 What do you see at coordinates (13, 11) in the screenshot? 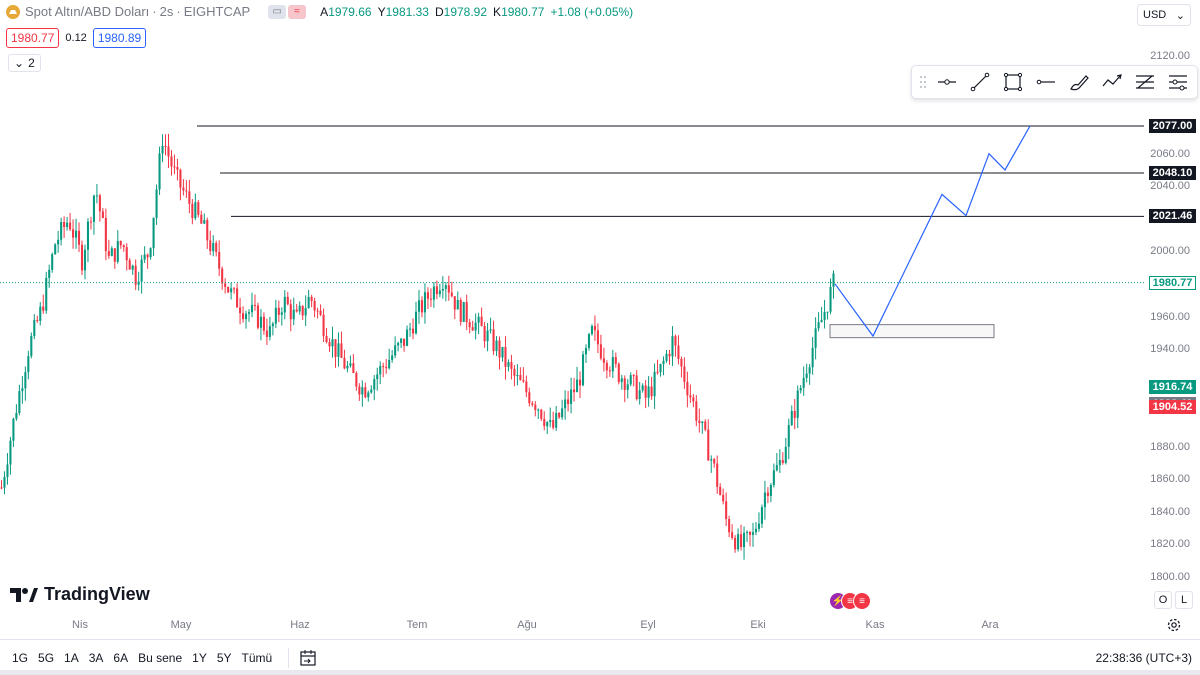
I see `gold-symbol-icon` at bounding box center [13, 11].